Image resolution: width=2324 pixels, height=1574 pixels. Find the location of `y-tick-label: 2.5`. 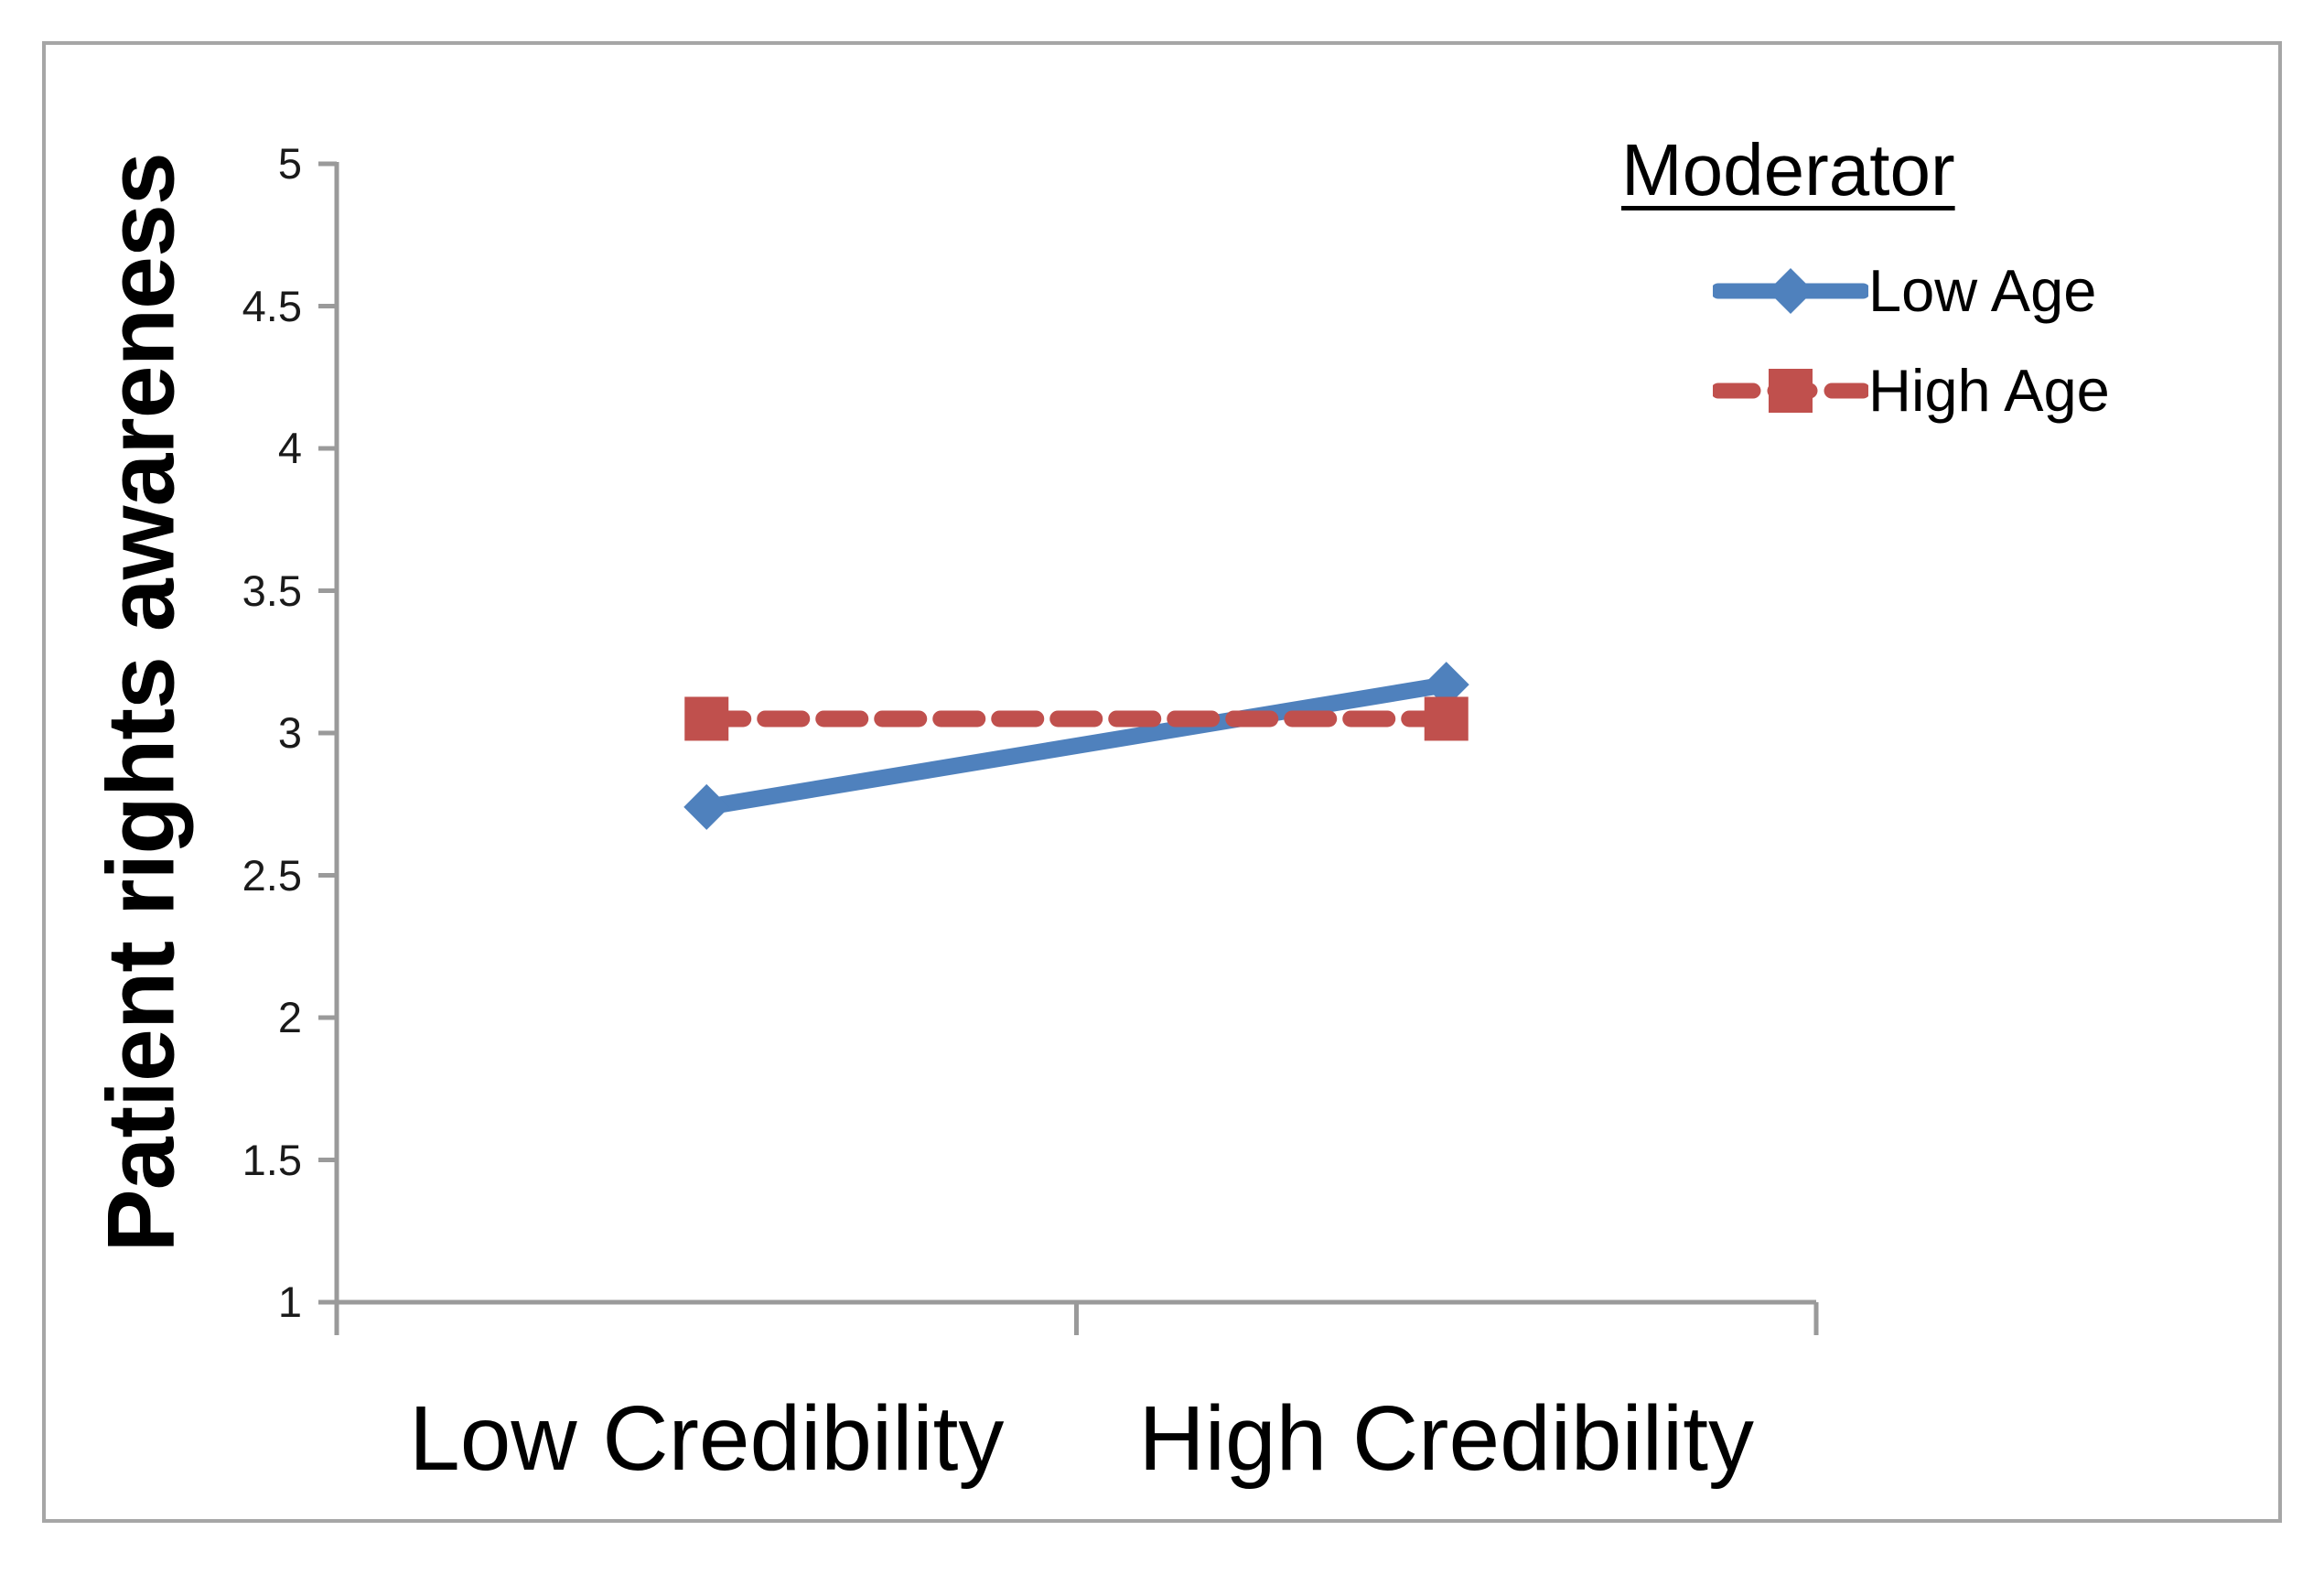

y-tick-label: 2.5 is located at coordinates (272, 875).